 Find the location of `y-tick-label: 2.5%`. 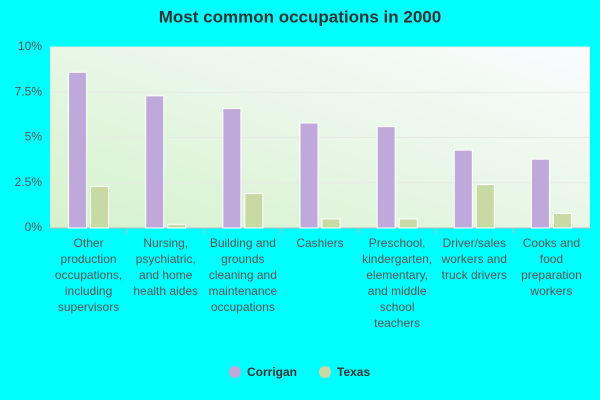

y-tick-label: 2.5% is located at coordinates (29, 182).